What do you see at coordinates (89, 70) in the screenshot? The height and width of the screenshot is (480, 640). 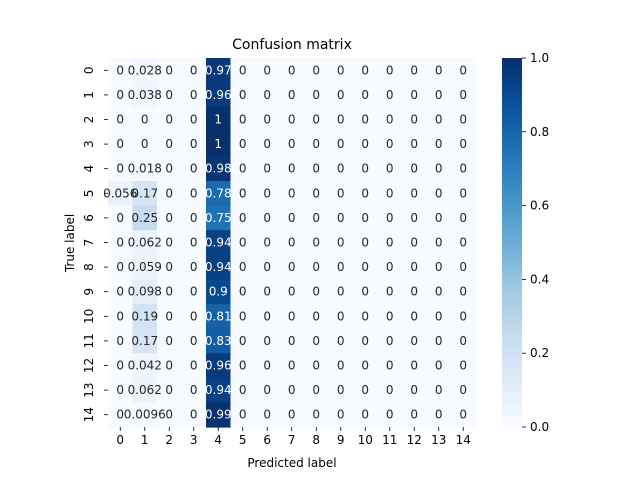 I see `y-tick-label: 0` at bounding box center [89, 70].